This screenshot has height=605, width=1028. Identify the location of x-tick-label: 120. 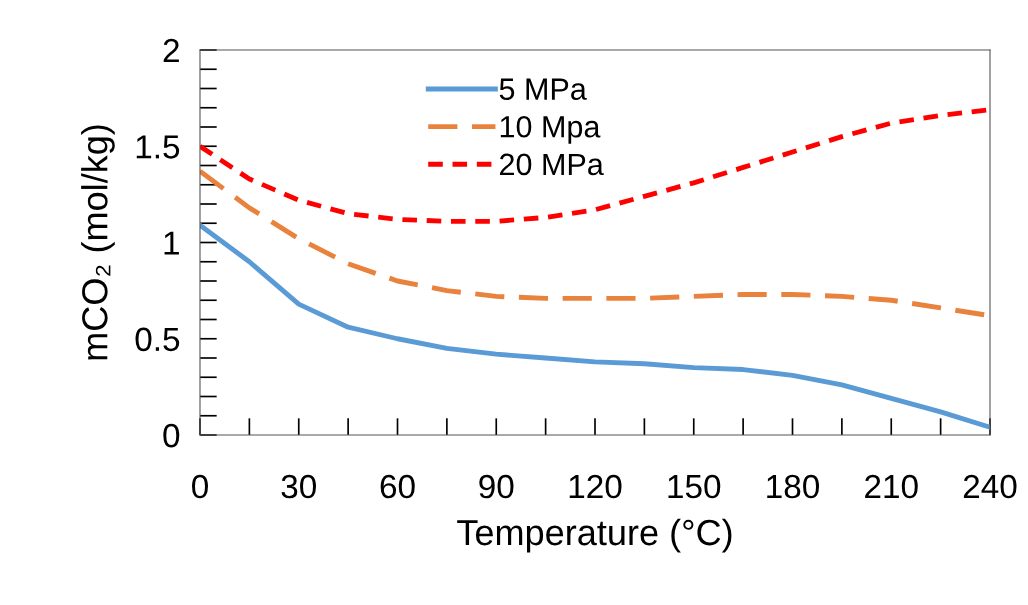
(595, 486).